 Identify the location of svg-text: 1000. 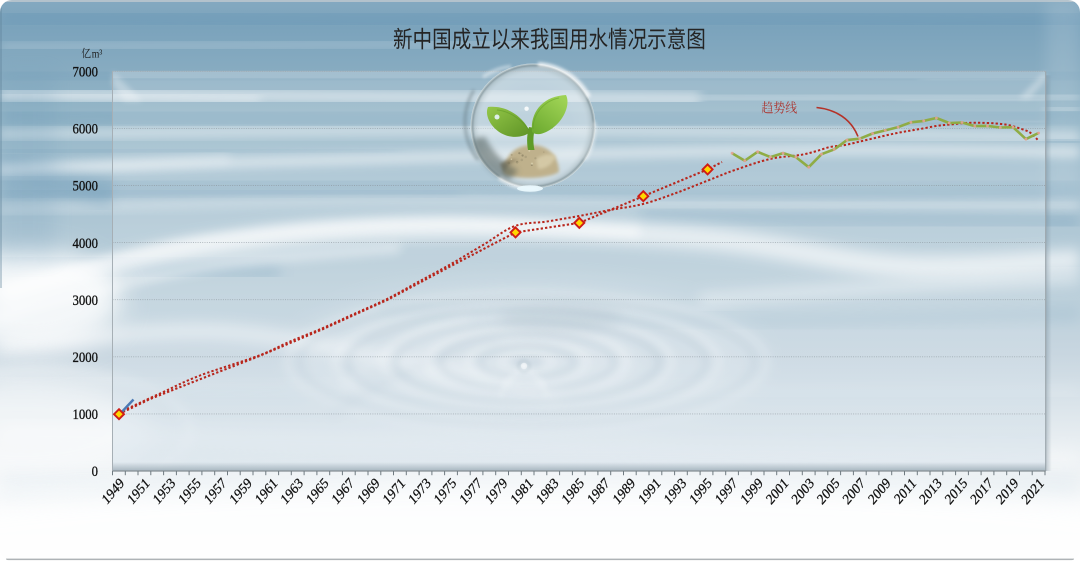
(86, 415).